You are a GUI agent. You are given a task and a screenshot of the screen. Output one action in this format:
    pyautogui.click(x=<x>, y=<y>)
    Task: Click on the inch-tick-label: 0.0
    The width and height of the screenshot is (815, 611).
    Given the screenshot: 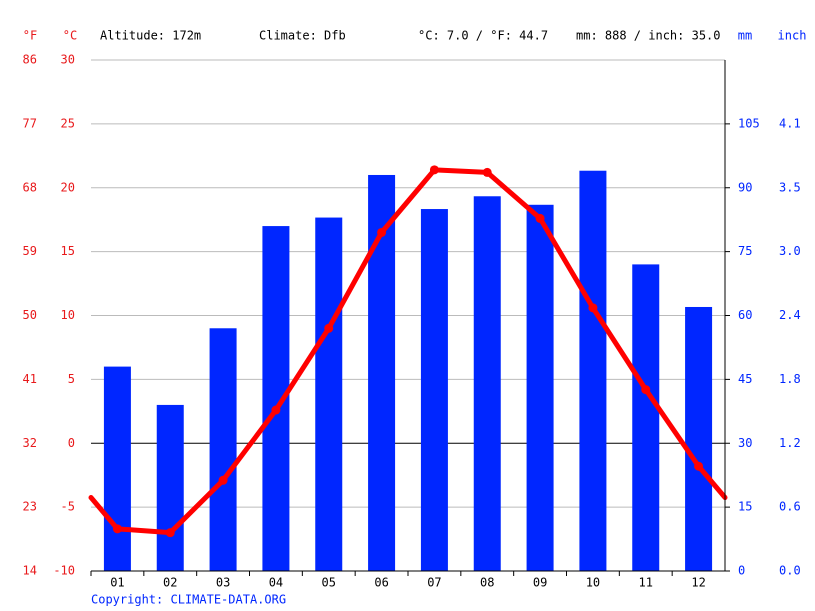 What is the action you would take?
    pyautogui.click(x=790, y=571)
    